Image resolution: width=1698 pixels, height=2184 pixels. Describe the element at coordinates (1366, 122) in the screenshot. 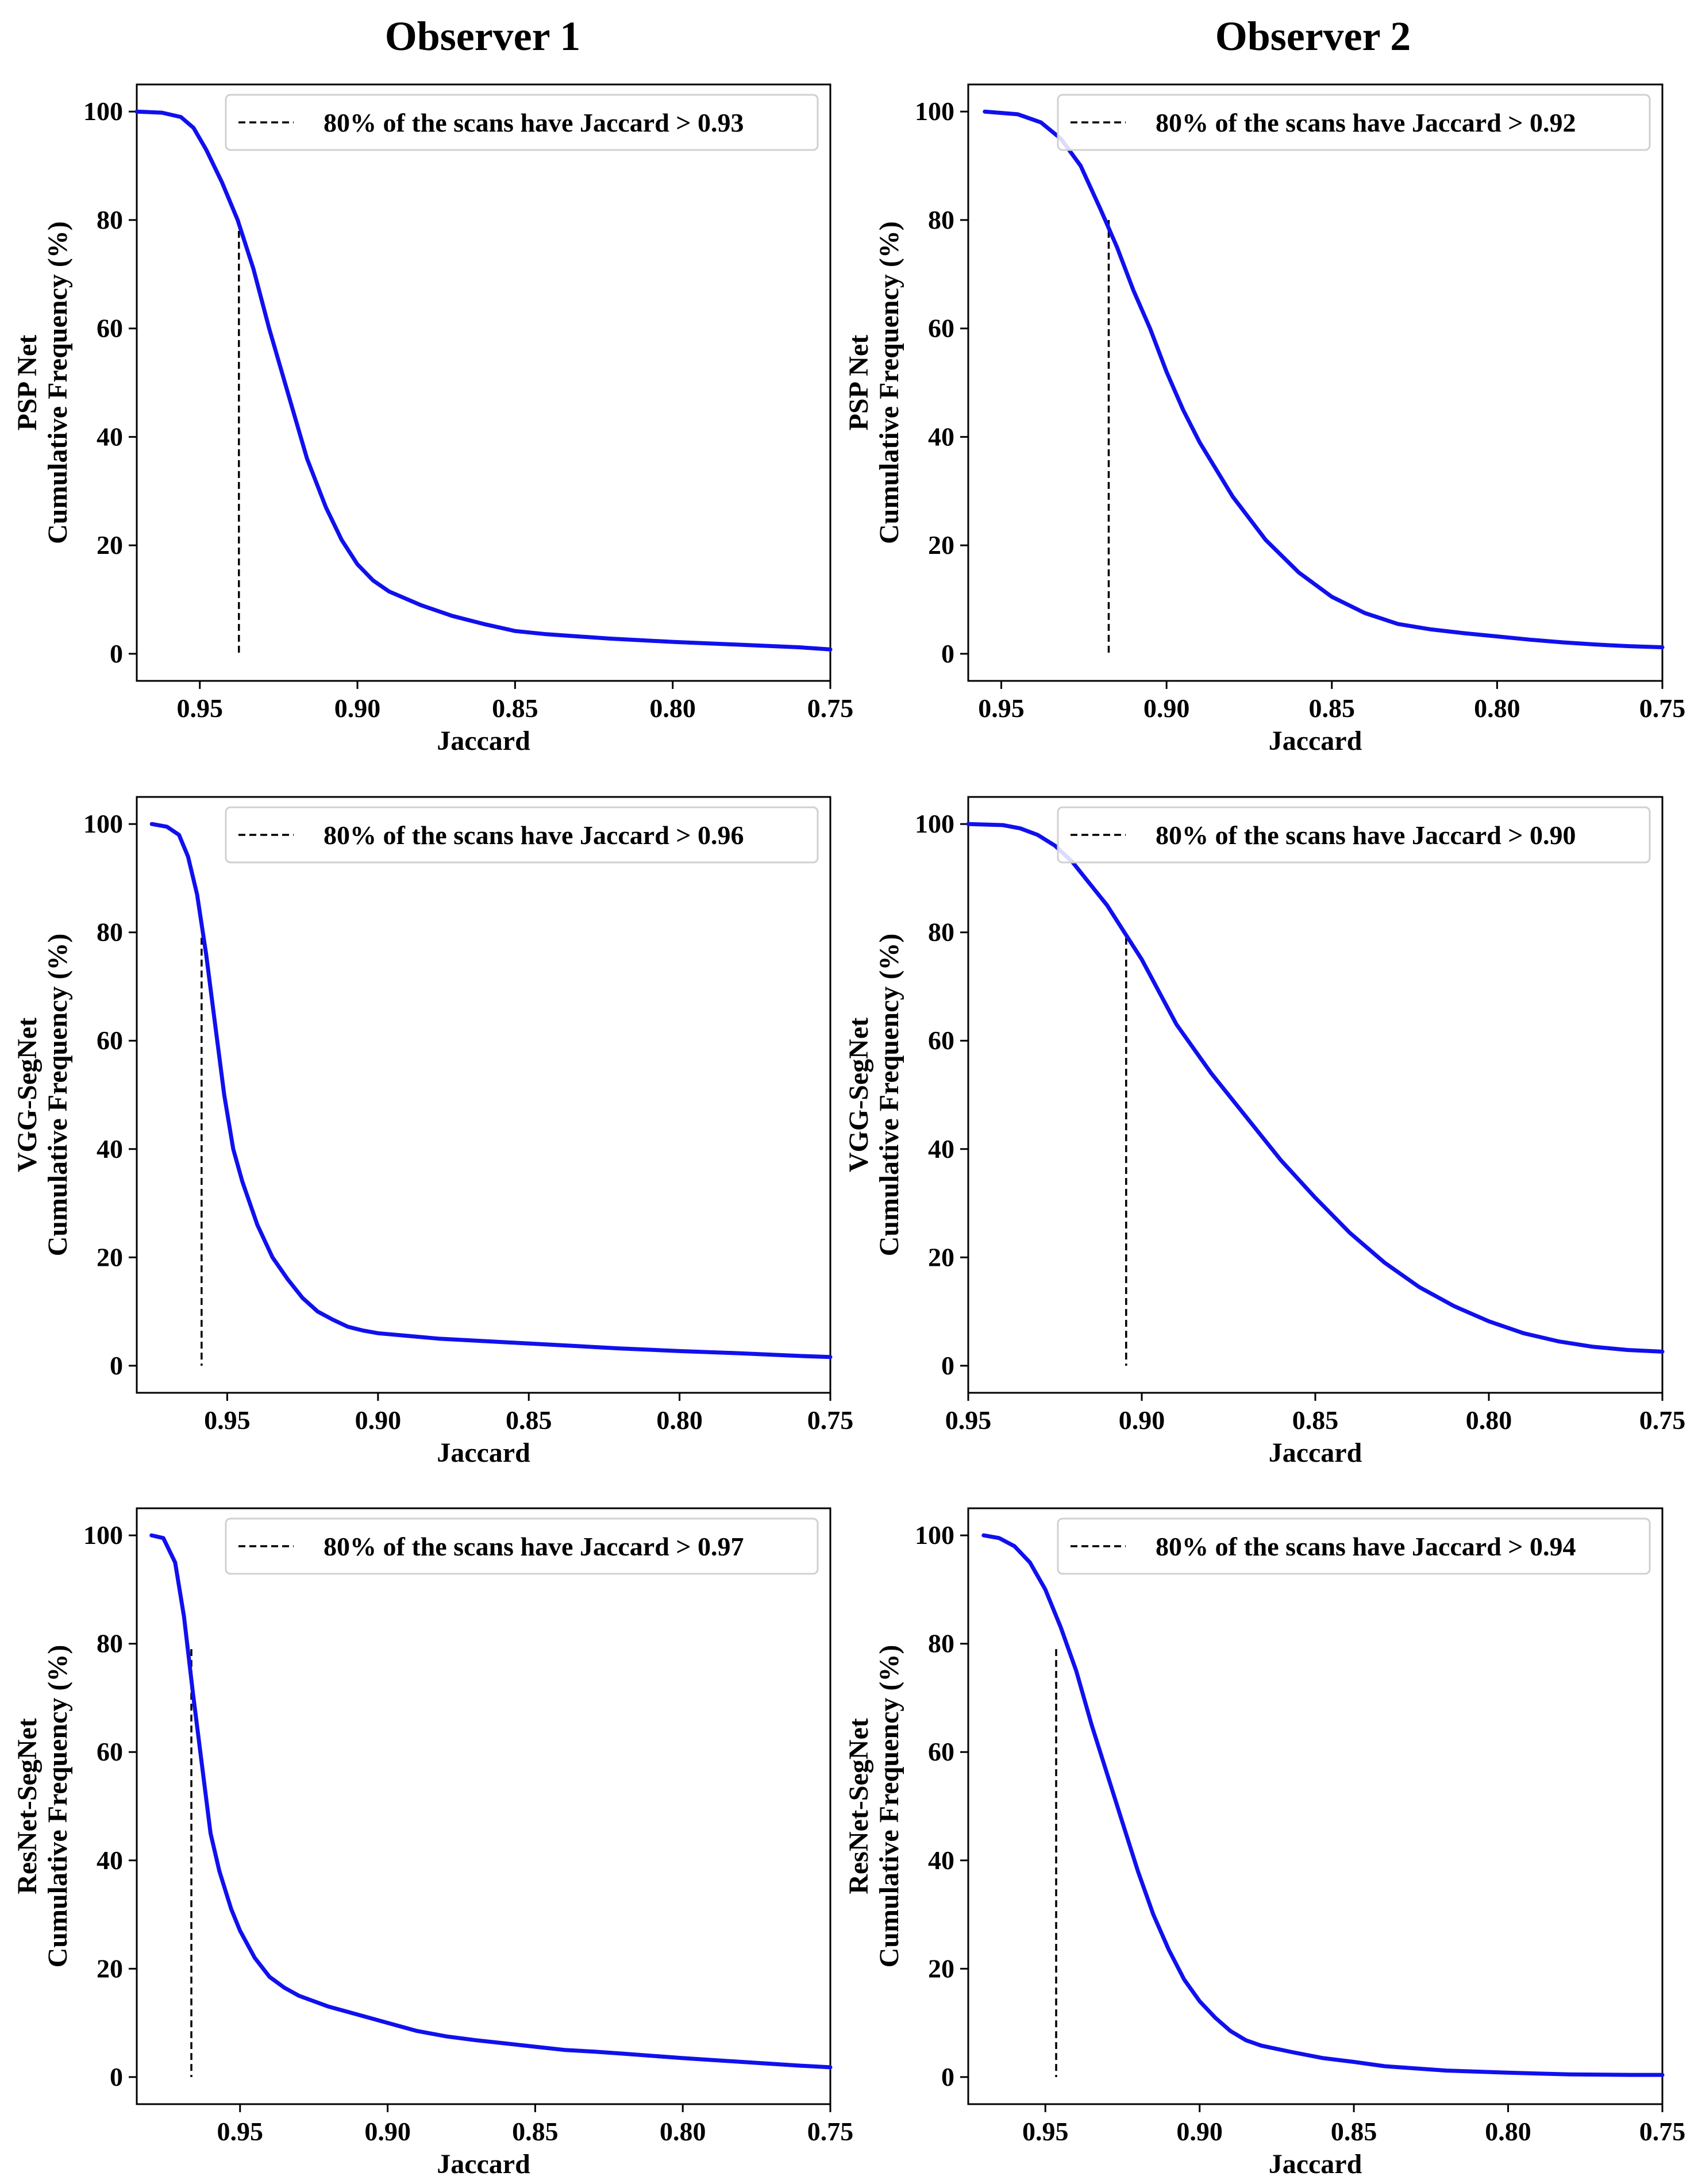

I see `legend-label: 80% of the scans have Jaccard > 0.92` at that location.